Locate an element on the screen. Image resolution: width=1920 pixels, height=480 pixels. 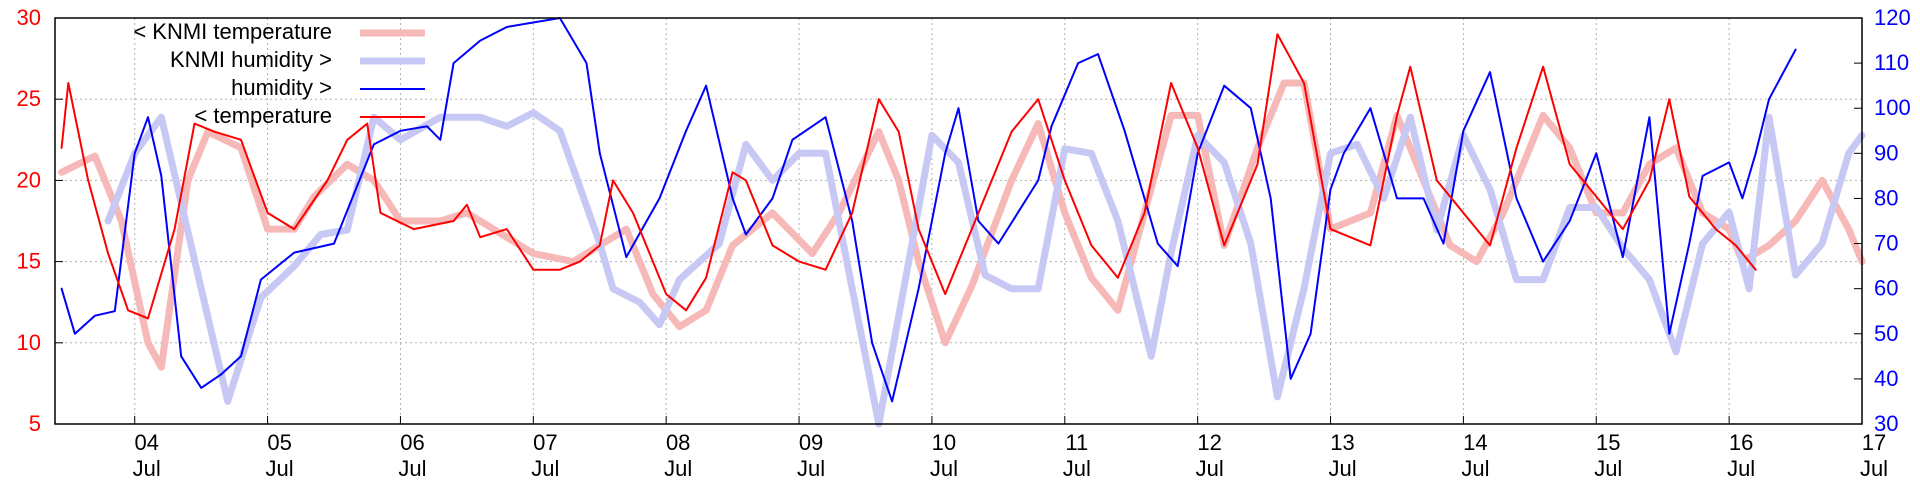
left-tick-label: 25 is located at coordinates (29, 98).